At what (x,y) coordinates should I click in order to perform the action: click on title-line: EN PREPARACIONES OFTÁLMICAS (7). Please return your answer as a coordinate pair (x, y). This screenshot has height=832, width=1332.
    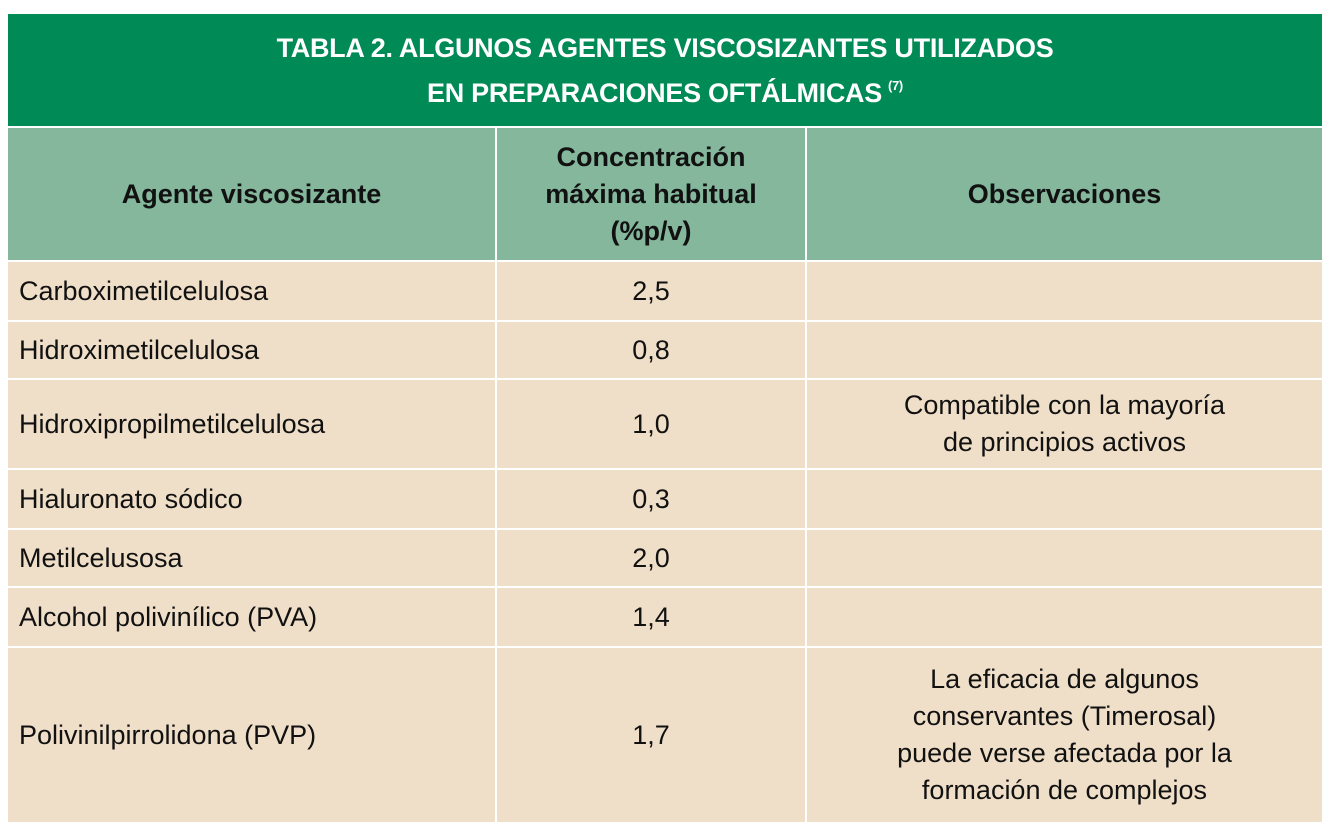
    Looking at the image, I should click on (665, 89).